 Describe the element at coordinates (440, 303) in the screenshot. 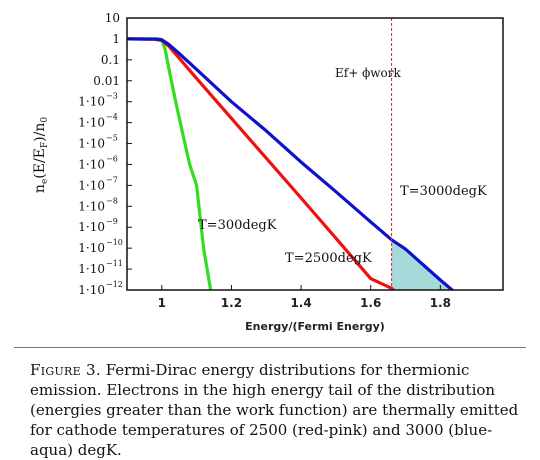

I see `x-tick-label: 1.8` at that location.